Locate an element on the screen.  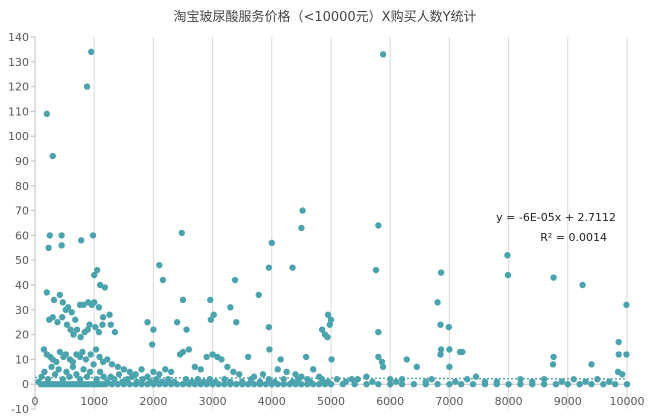
x-tick-label: 7000 is located at coordinates (449, 401).